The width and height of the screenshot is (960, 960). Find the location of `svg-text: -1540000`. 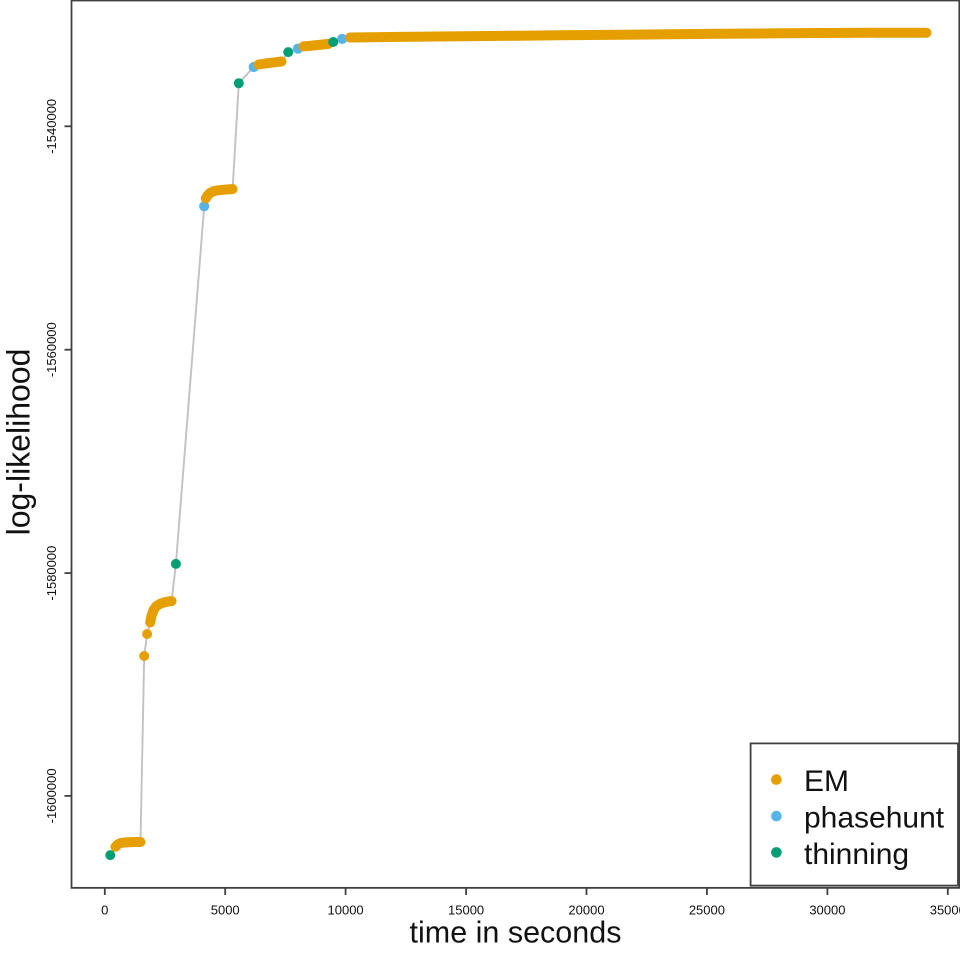

svg-text: -1540000 is located at coordinates (51, 126).